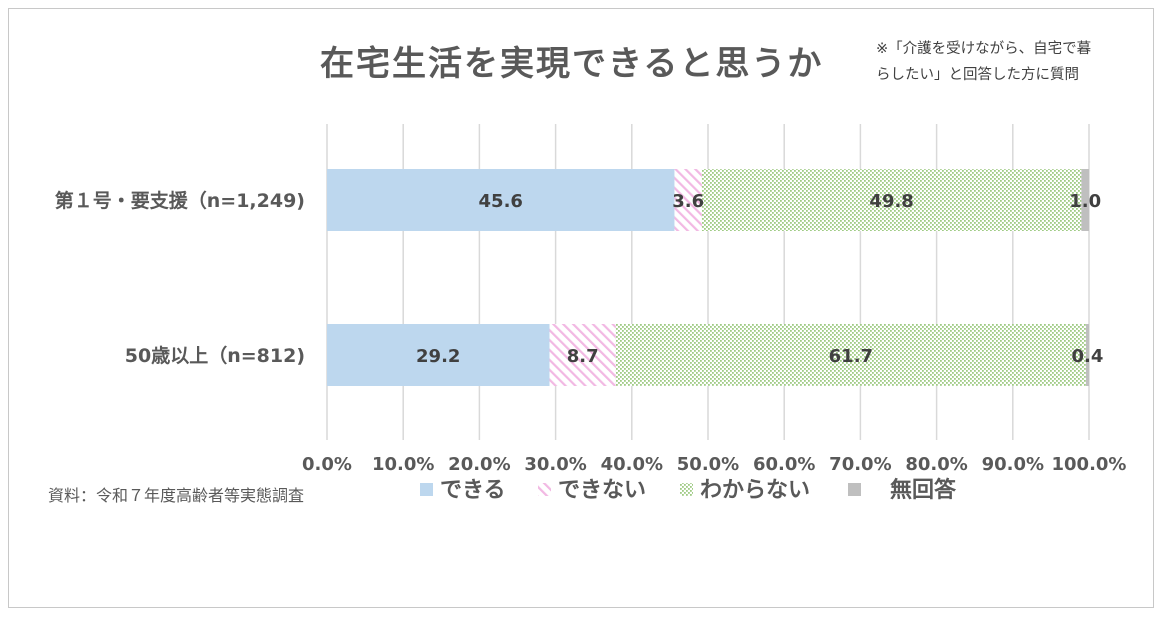 The height and width of the screenshot is (618, 1164). What do you see at coordinates (923, 490) in the screenshot?
I see `legend-label-muka: 無回答` at bounding box center [923, 490].